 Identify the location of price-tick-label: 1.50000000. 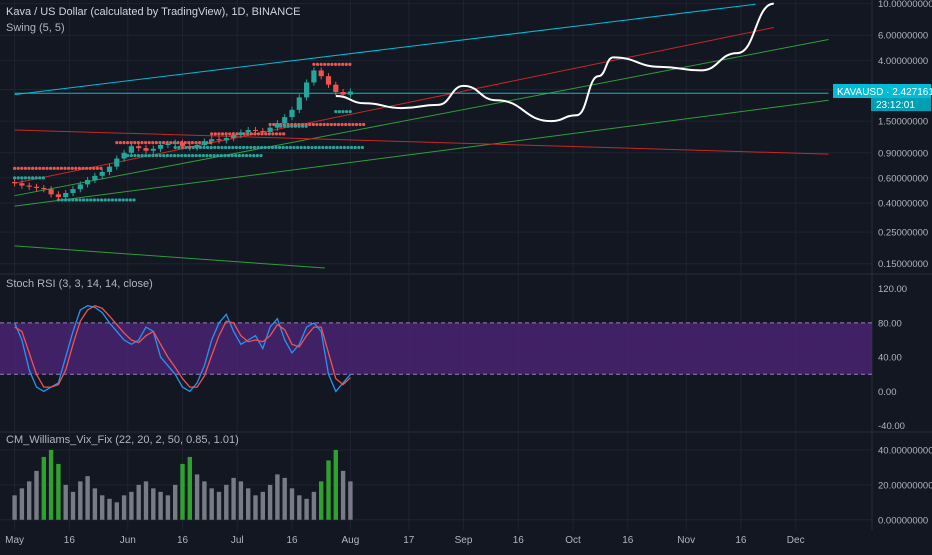
(903, 122).